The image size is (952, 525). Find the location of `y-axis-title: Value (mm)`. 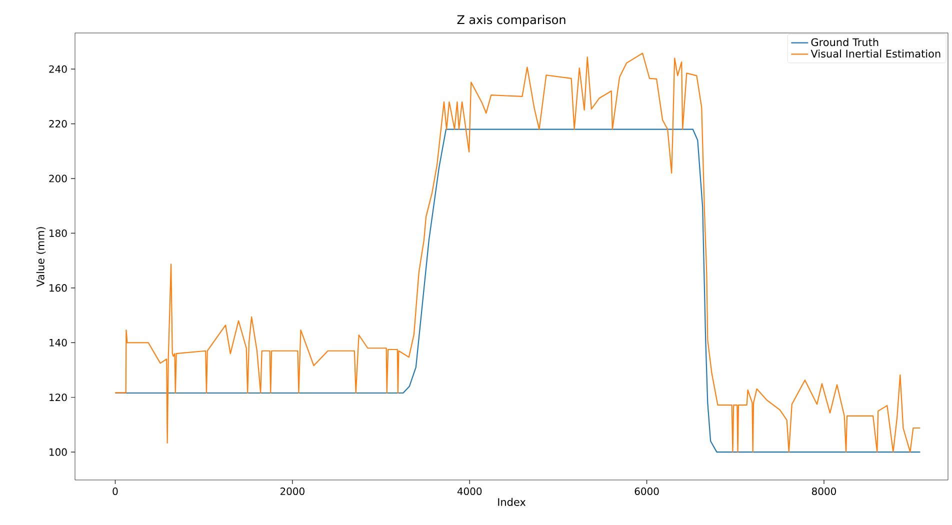

y-axis-title: Value (mm) is located at coordinates (41, 257).